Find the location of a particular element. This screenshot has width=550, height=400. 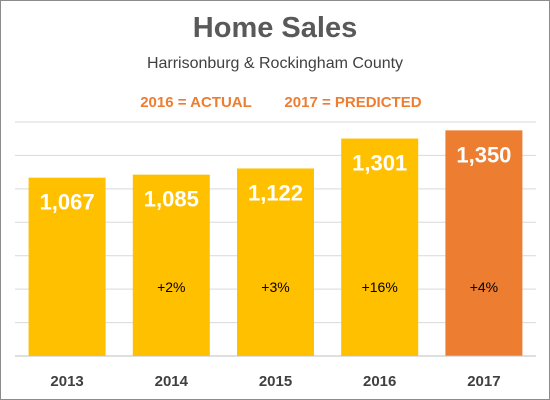

chart-title: Home Sales is located at coordinates (275, 28).